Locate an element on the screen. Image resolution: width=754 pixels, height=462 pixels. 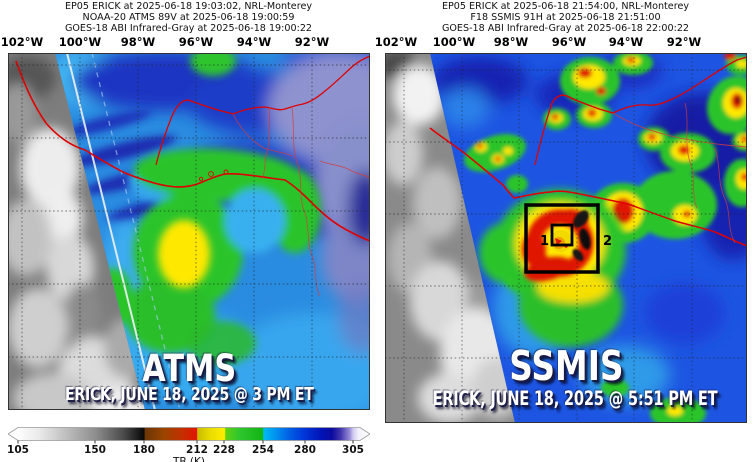
panel-title-line: F18 SSMIS 91H at 2025-06-18 21:51:00 is located at coordinates (565, 17).